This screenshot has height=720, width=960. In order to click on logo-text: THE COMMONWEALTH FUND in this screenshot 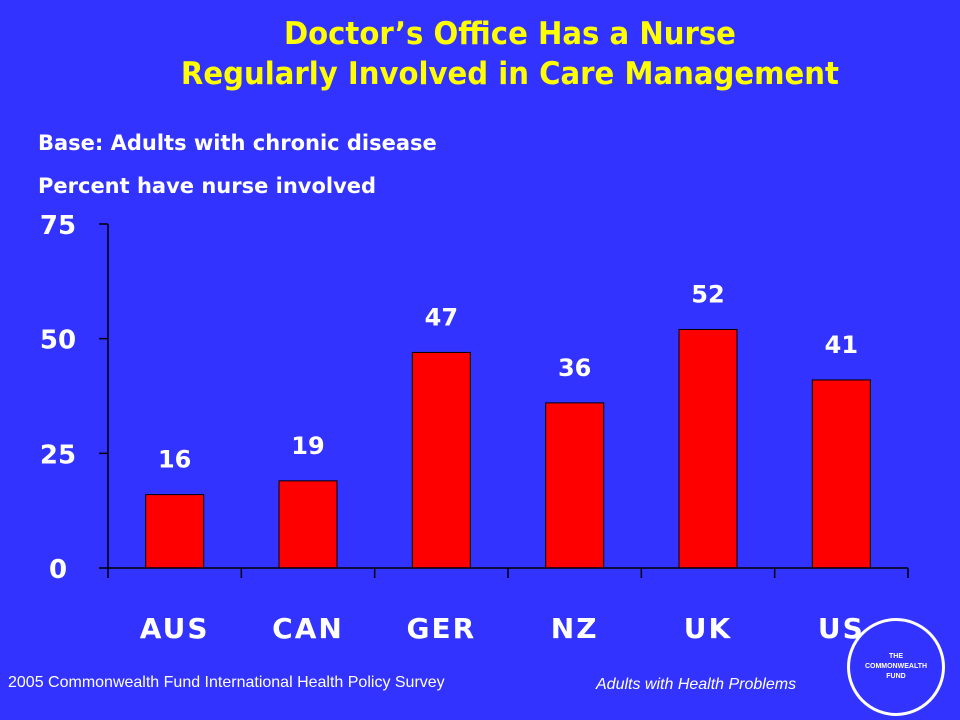, I will do `click(896, 667)`.